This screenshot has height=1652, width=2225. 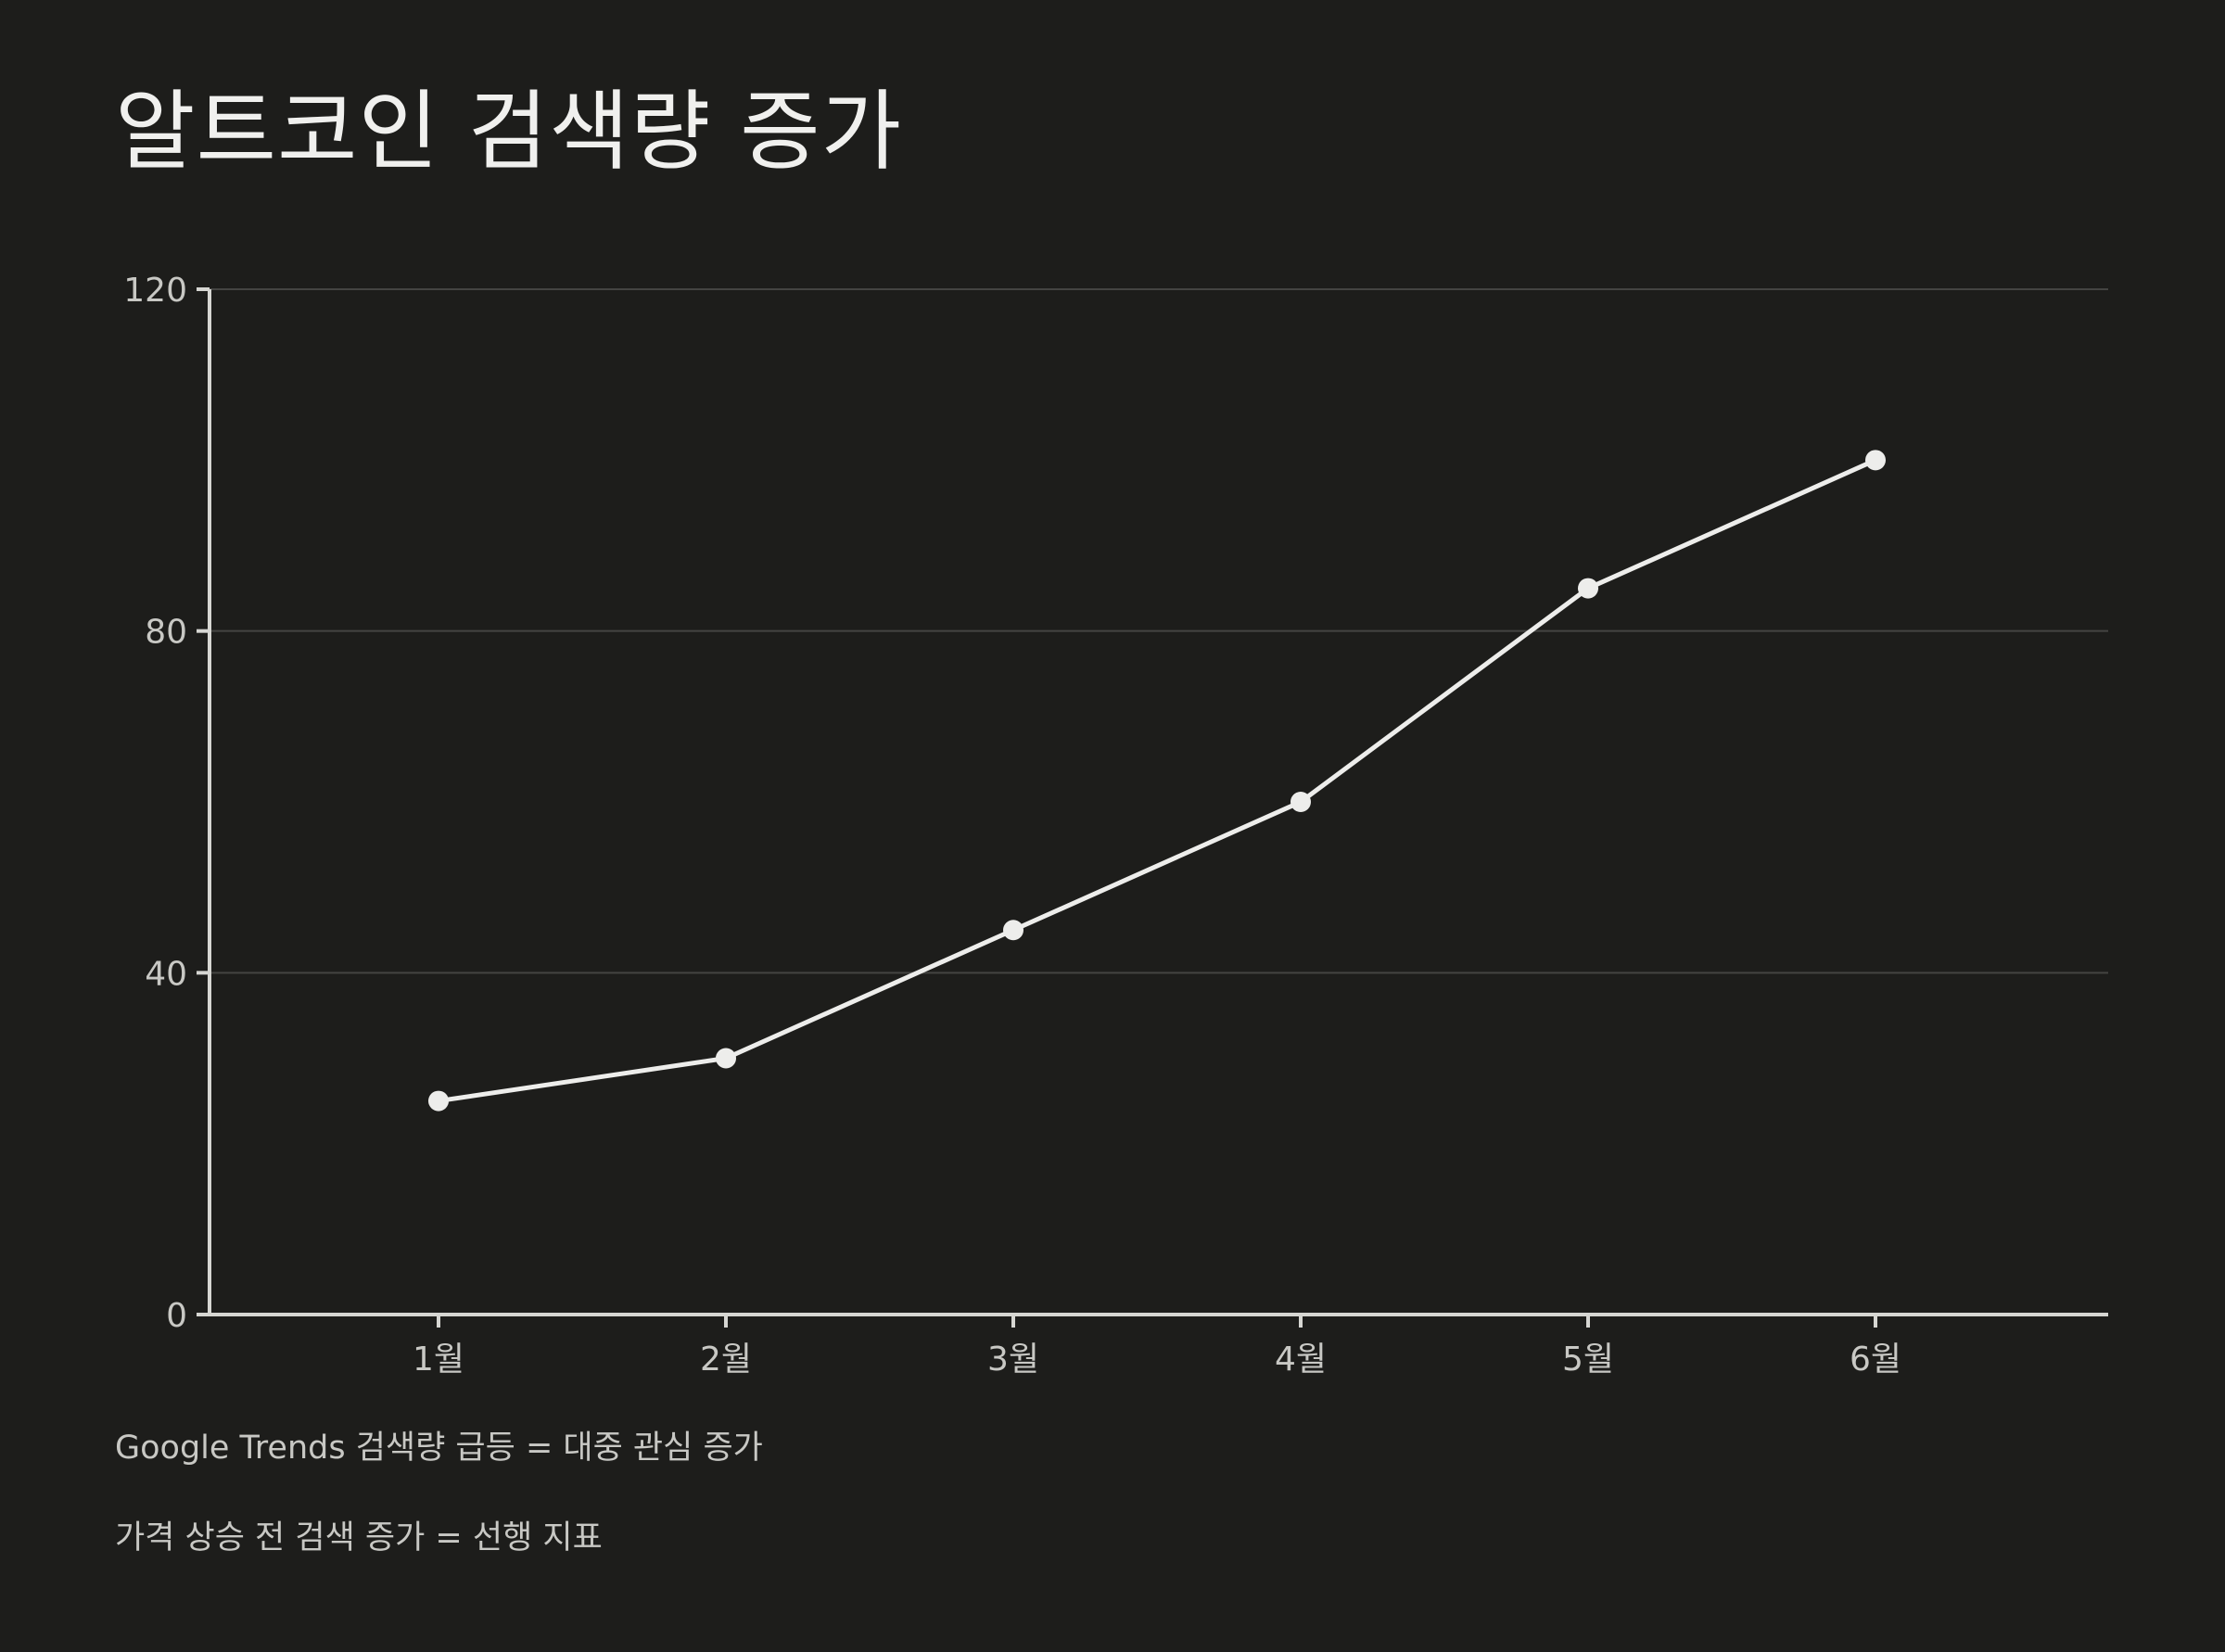 What do you see at coordinates (1588, 1360) in the screenshot?
I see `x-tick-label: 5월` at bounding box center [1588, 1360].